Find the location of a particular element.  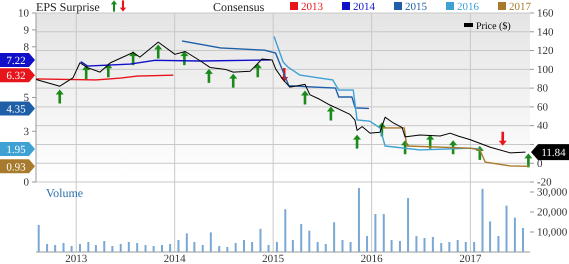

y-tick-label: 9 is located at coordinates (27, 30).